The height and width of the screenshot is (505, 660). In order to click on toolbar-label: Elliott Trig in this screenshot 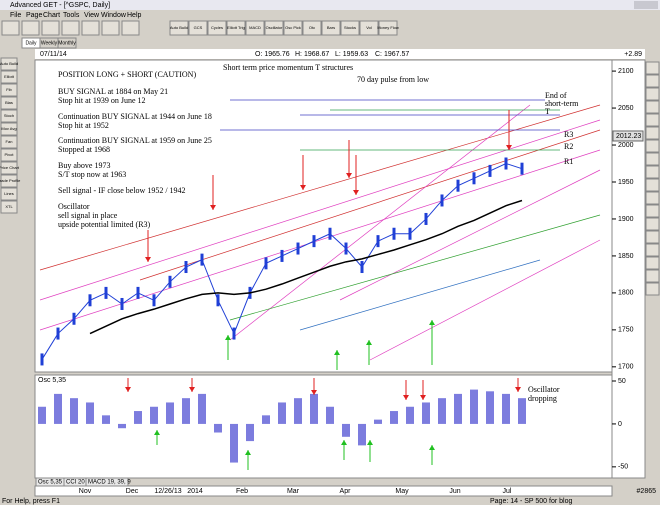, I will do `click(236, 27)`.